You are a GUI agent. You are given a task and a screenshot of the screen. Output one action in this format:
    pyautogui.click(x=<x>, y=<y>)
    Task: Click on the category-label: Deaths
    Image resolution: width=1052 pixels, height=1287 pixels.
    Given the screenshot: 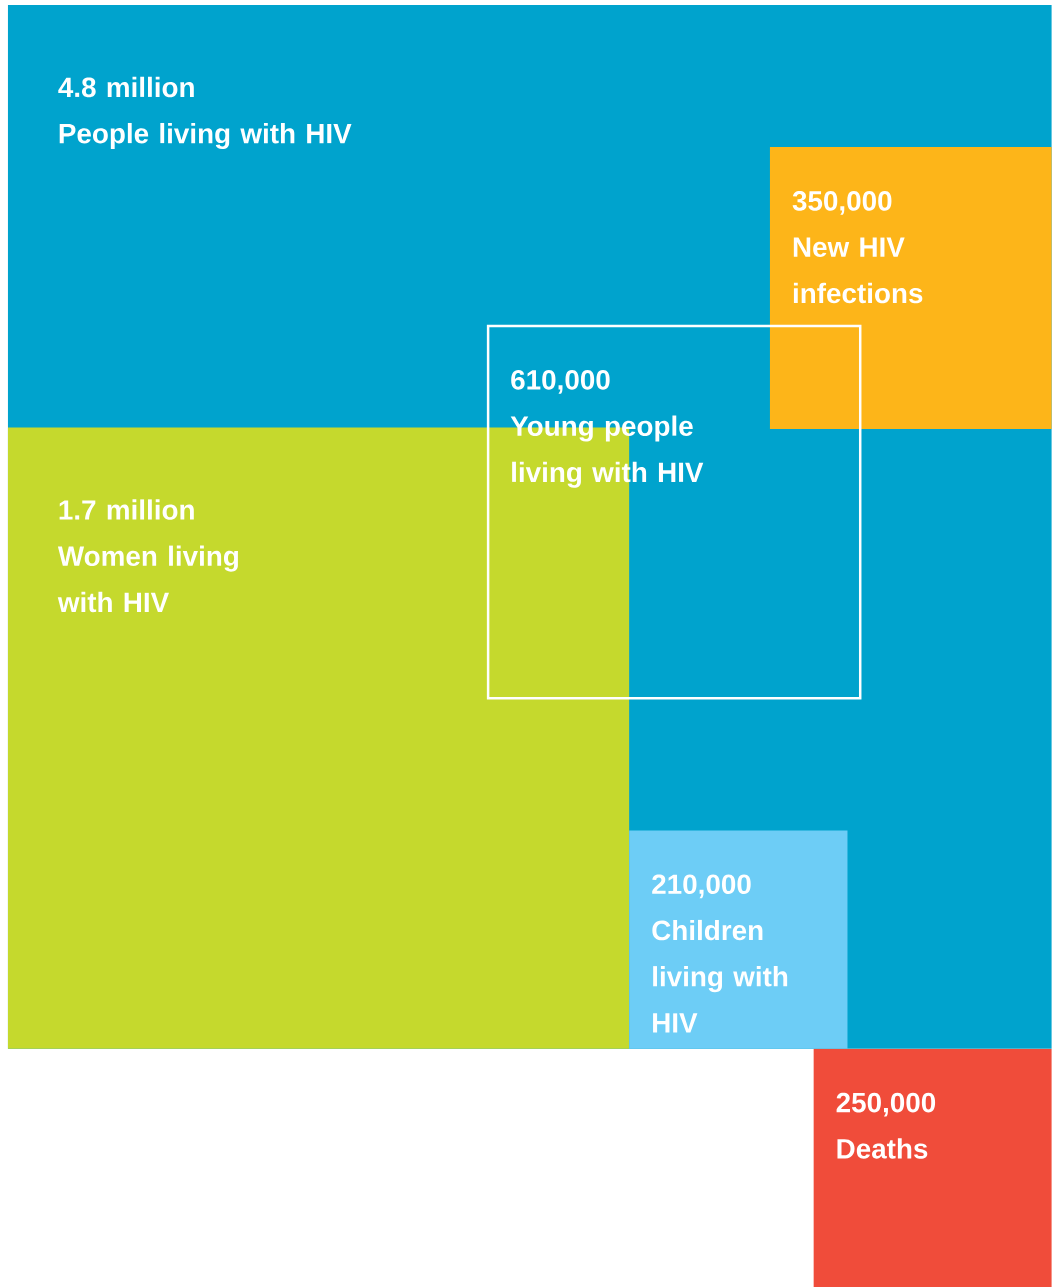 What is the action you would take?
    pyautogui.click(x=882, y=1148)
    